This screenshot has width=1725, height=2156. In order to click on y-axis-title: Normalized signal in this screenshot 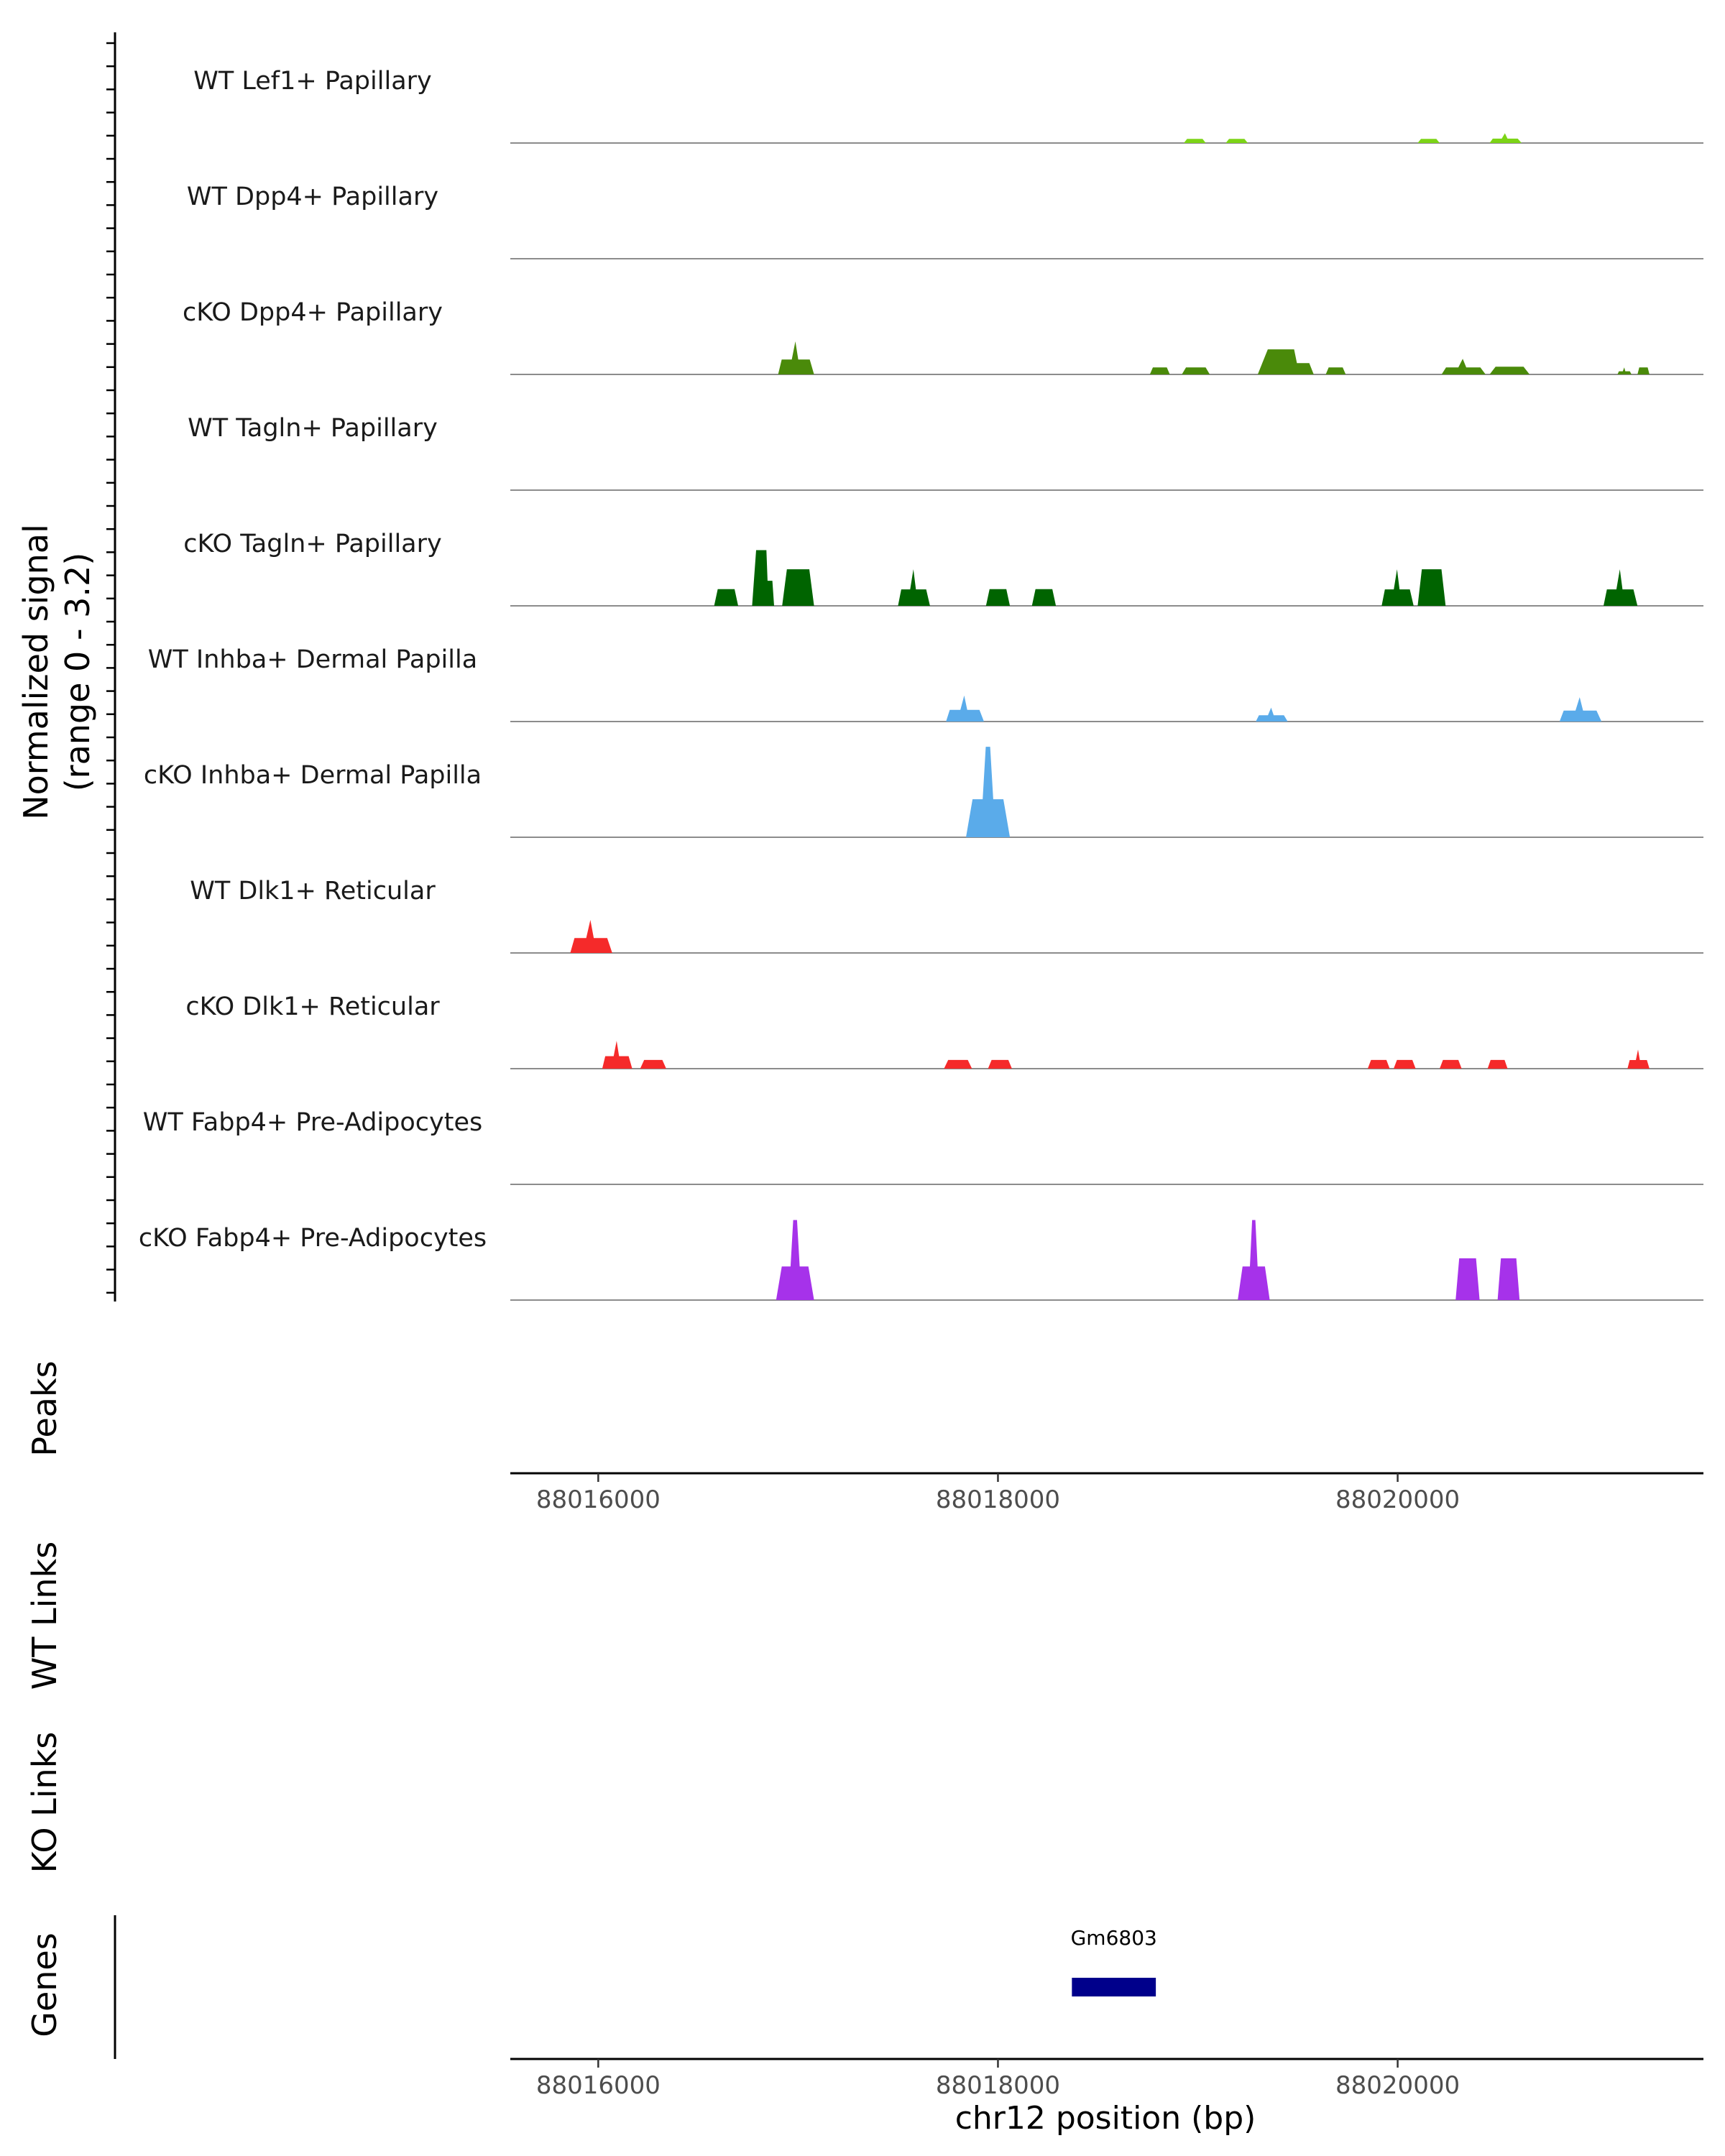, I will do `click(36, 672)`.